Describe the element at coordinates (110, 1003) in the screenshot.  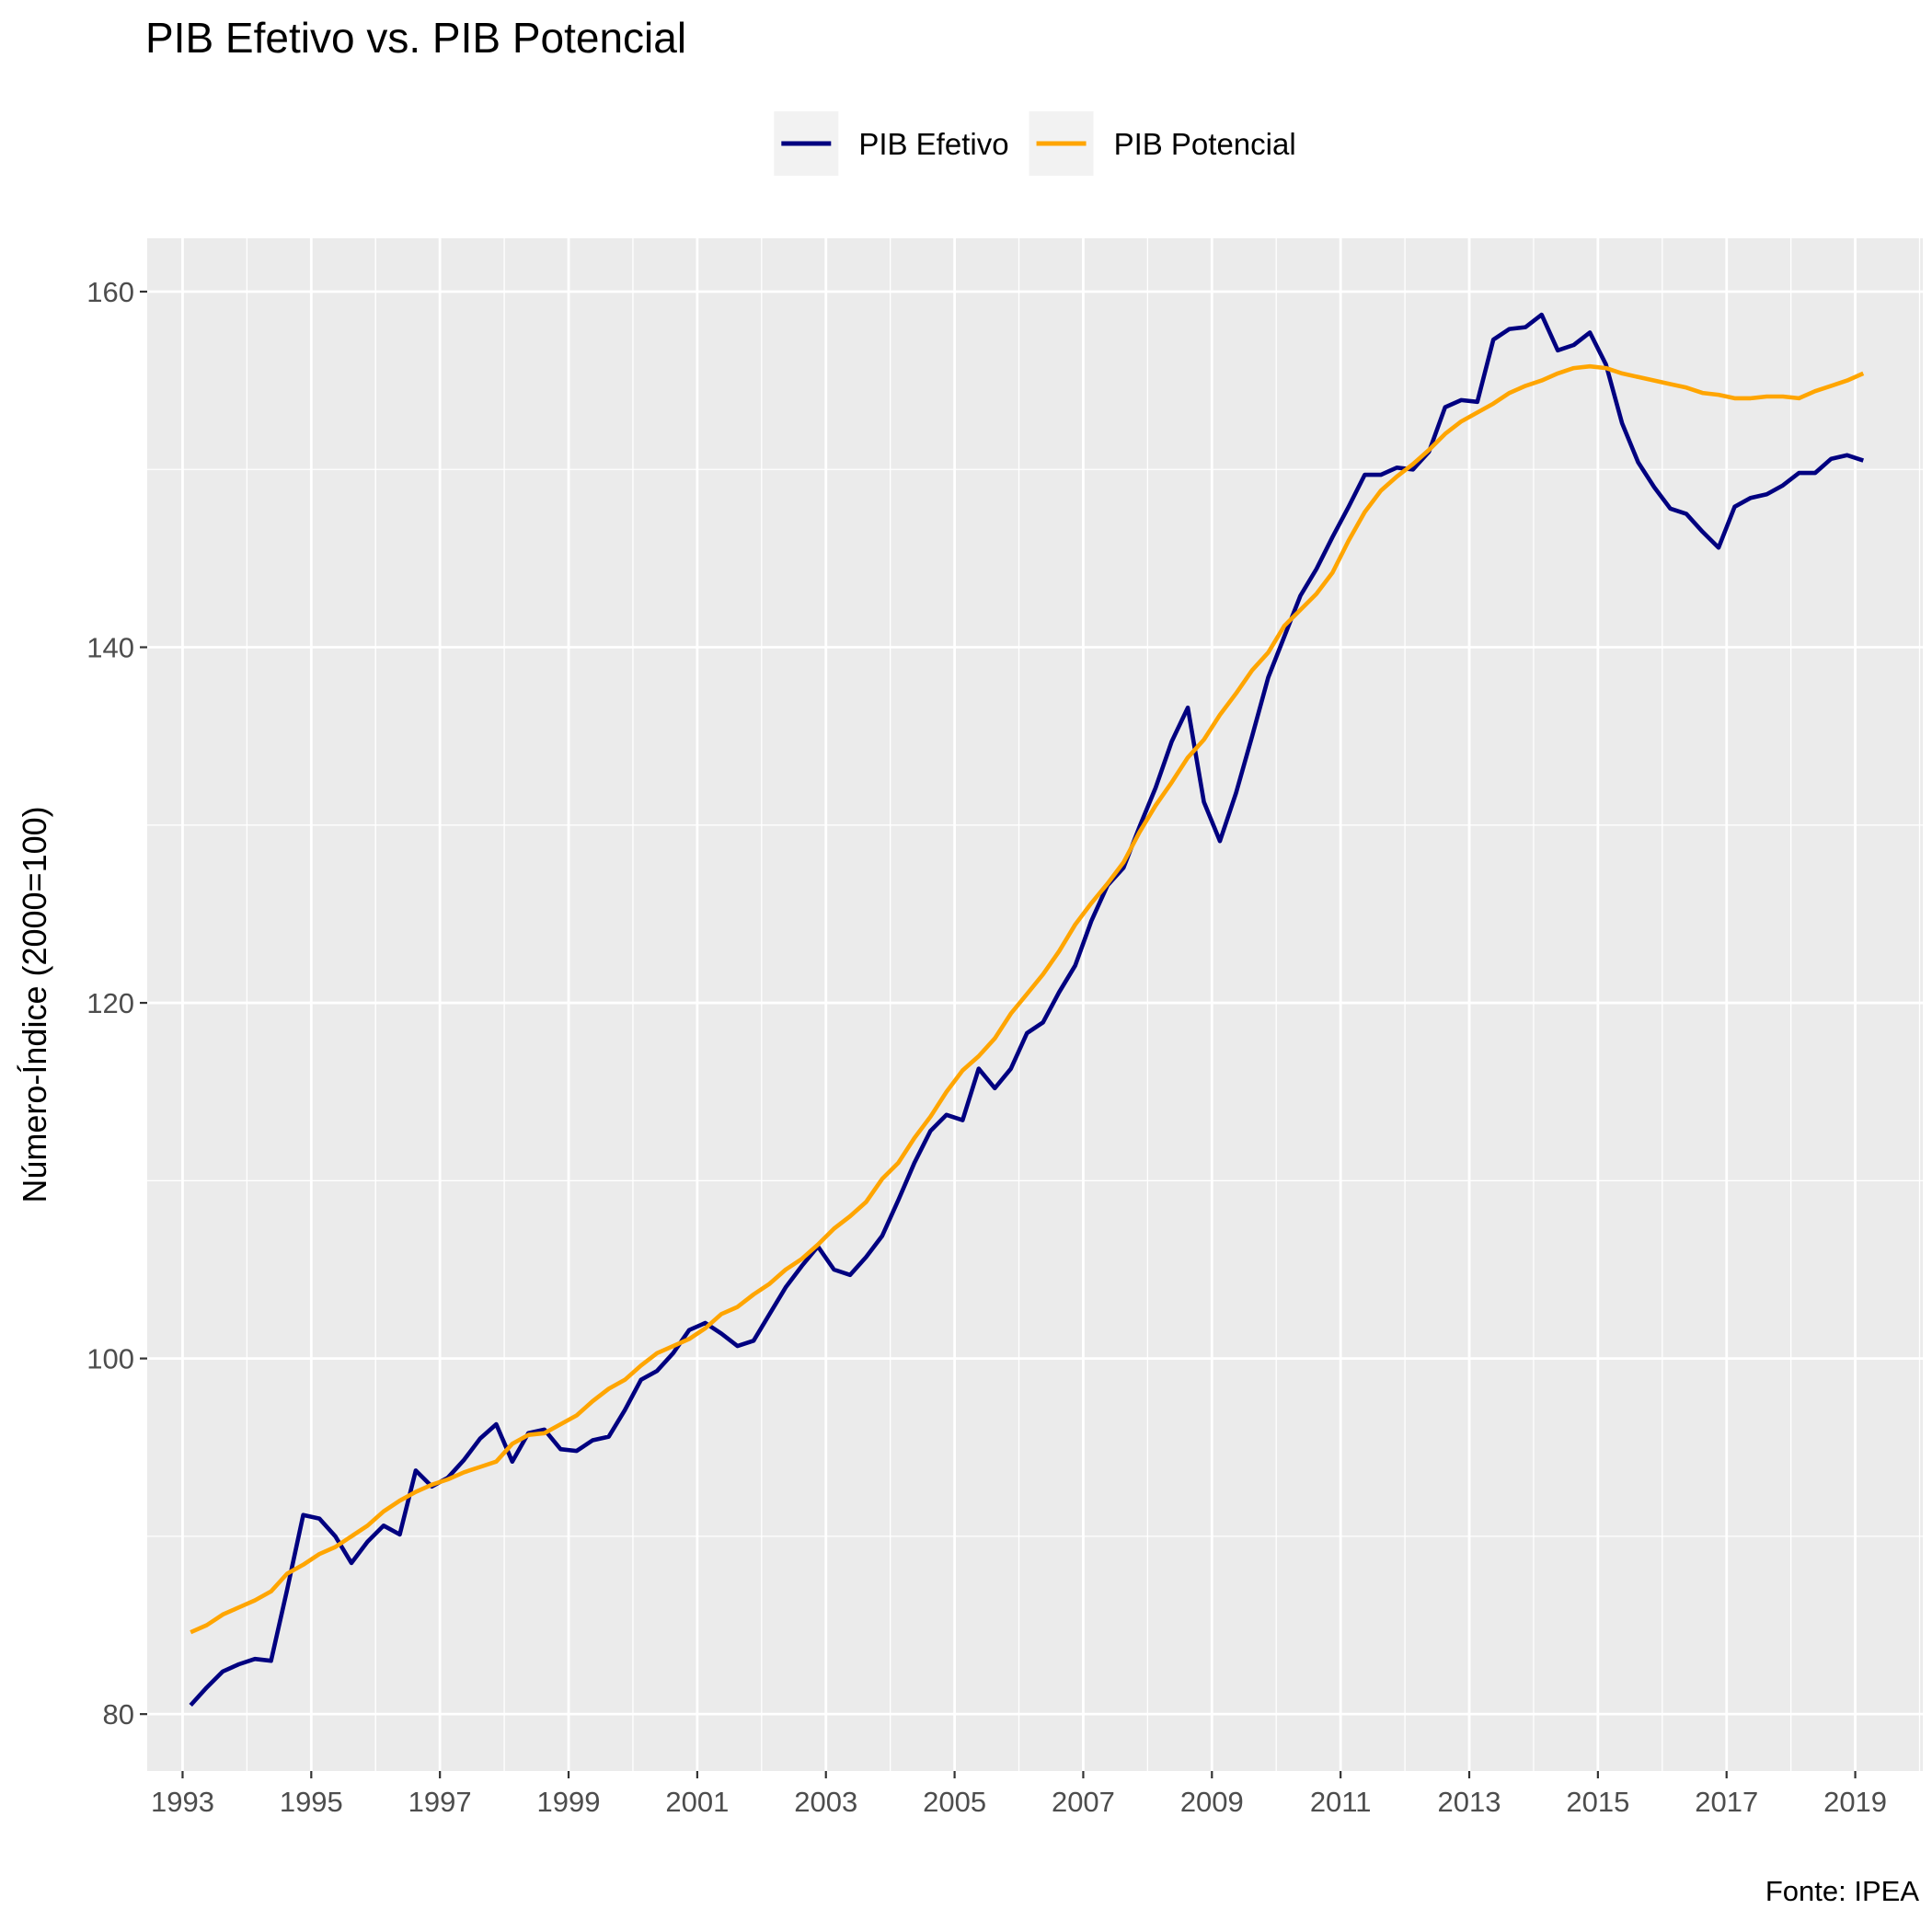
I see `y-tick-label: 120` at that location.